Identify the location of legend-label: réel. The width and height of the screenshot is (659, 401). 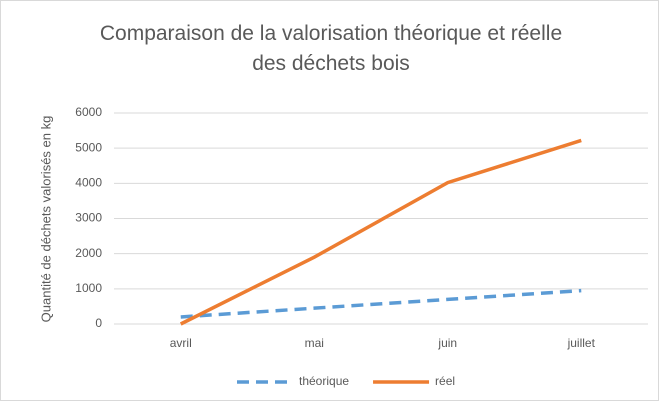
(445, 381).